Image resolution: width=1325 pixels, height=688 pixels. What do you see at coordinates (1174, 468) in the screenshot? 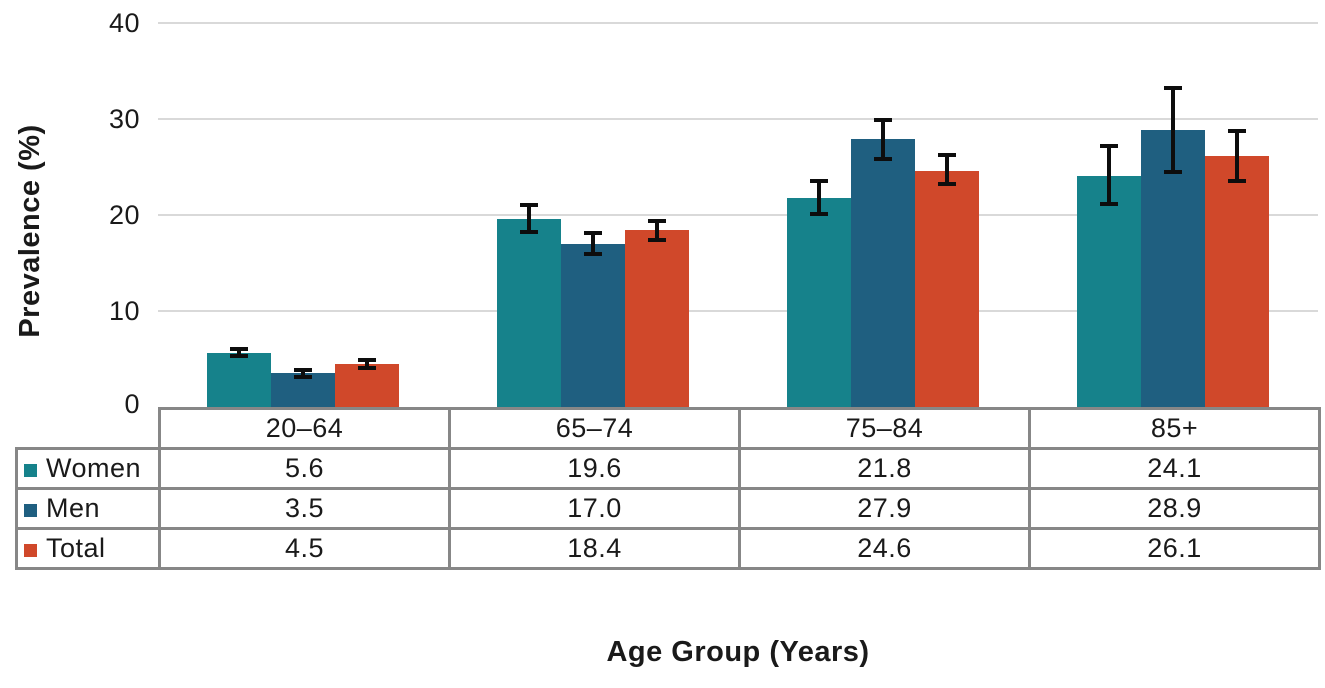
I see `value-women-85-: 24.1` at bounding box center [1174, 468].